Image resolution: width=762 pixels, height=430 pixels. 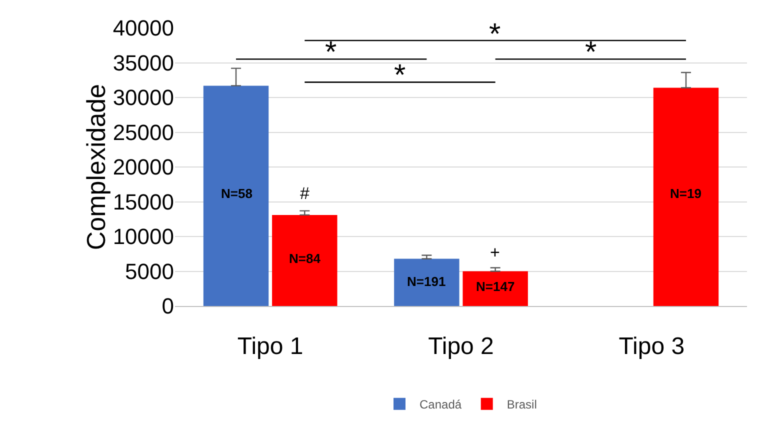 What do you see at coordinates (143, 237) in the screenshot?
I see `y-tick-label: 10000` at bounding box center [143, 237].